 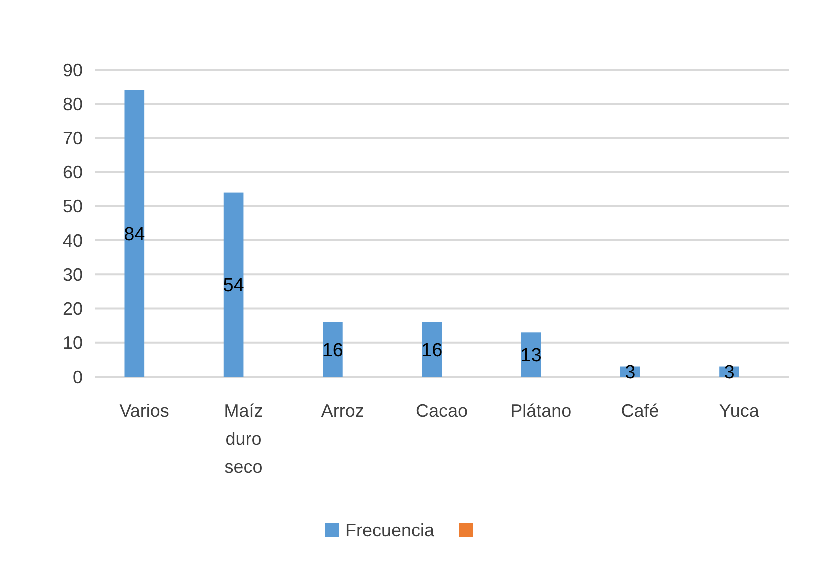 What do you see at coordinates (72, 172) in the screenshot?
I see `y-tick-label: 60` at bounding box center [72, 172].